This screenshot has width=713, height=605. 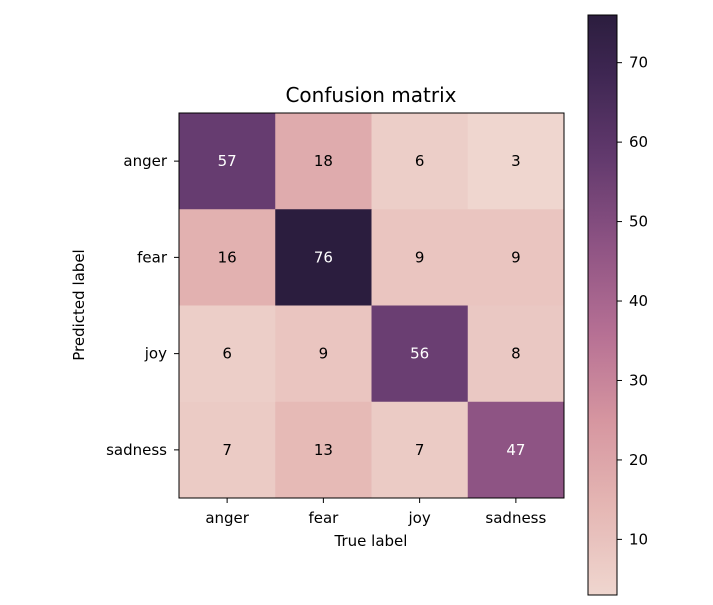 I want to click on x-tick-label: joy, so click(x=419, y=518).